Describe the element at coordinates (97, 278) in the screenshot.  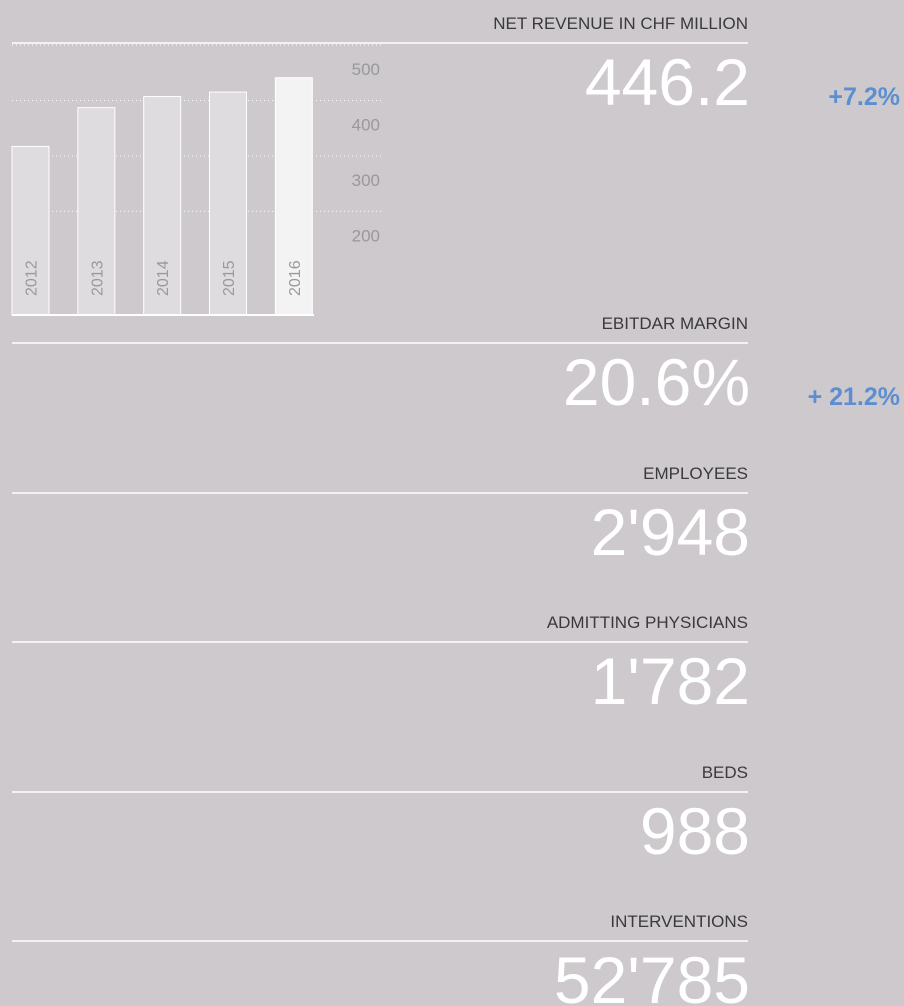
I see `x-tick-label: 2013` at that location.